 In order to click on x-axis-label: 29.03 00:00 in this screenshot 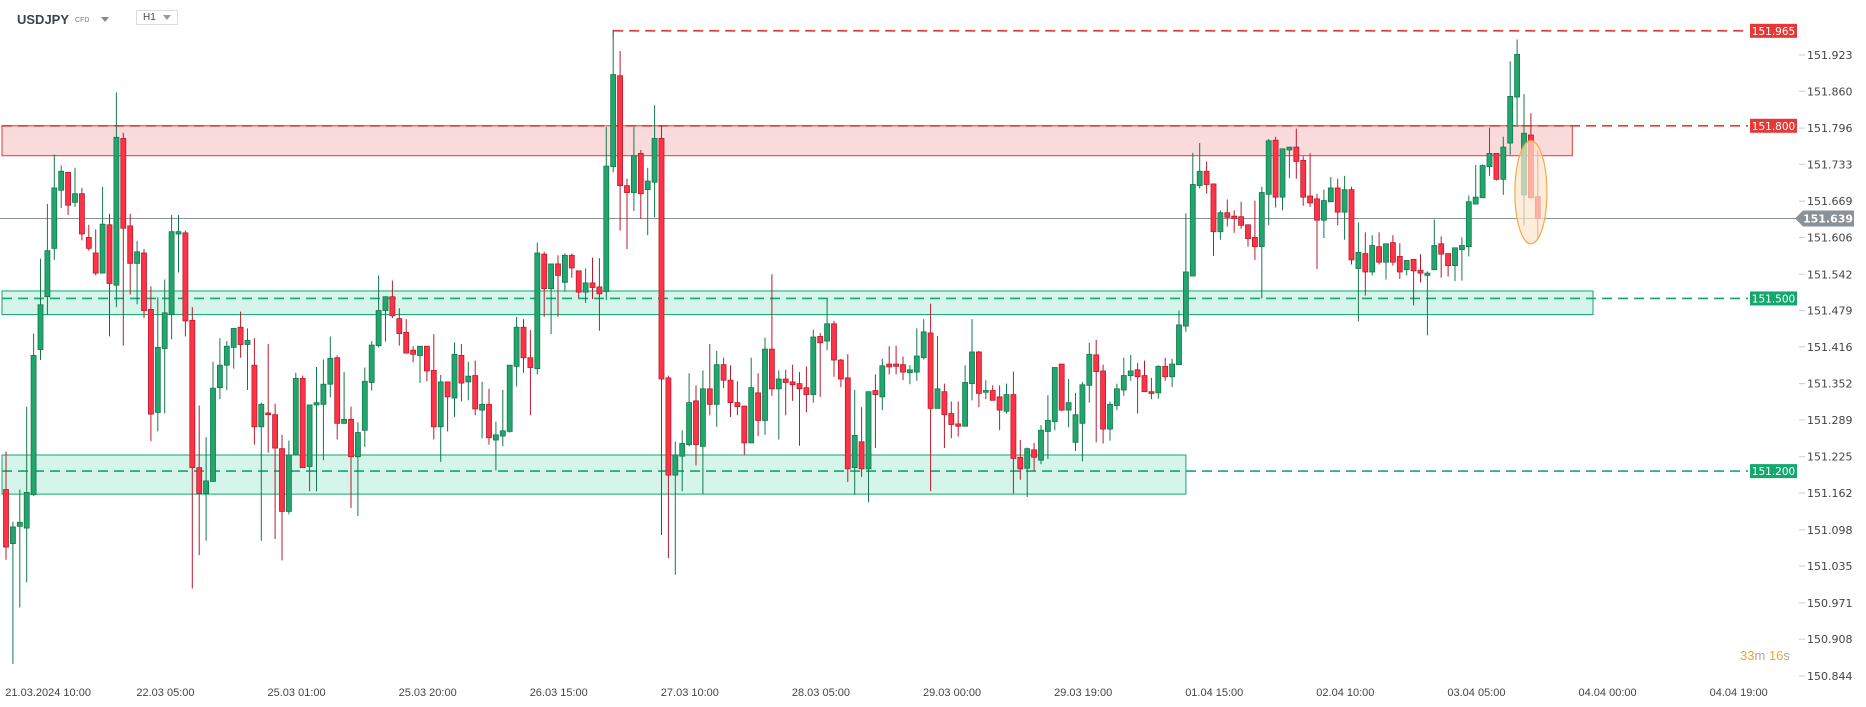, I will do `click(952, 693)`.